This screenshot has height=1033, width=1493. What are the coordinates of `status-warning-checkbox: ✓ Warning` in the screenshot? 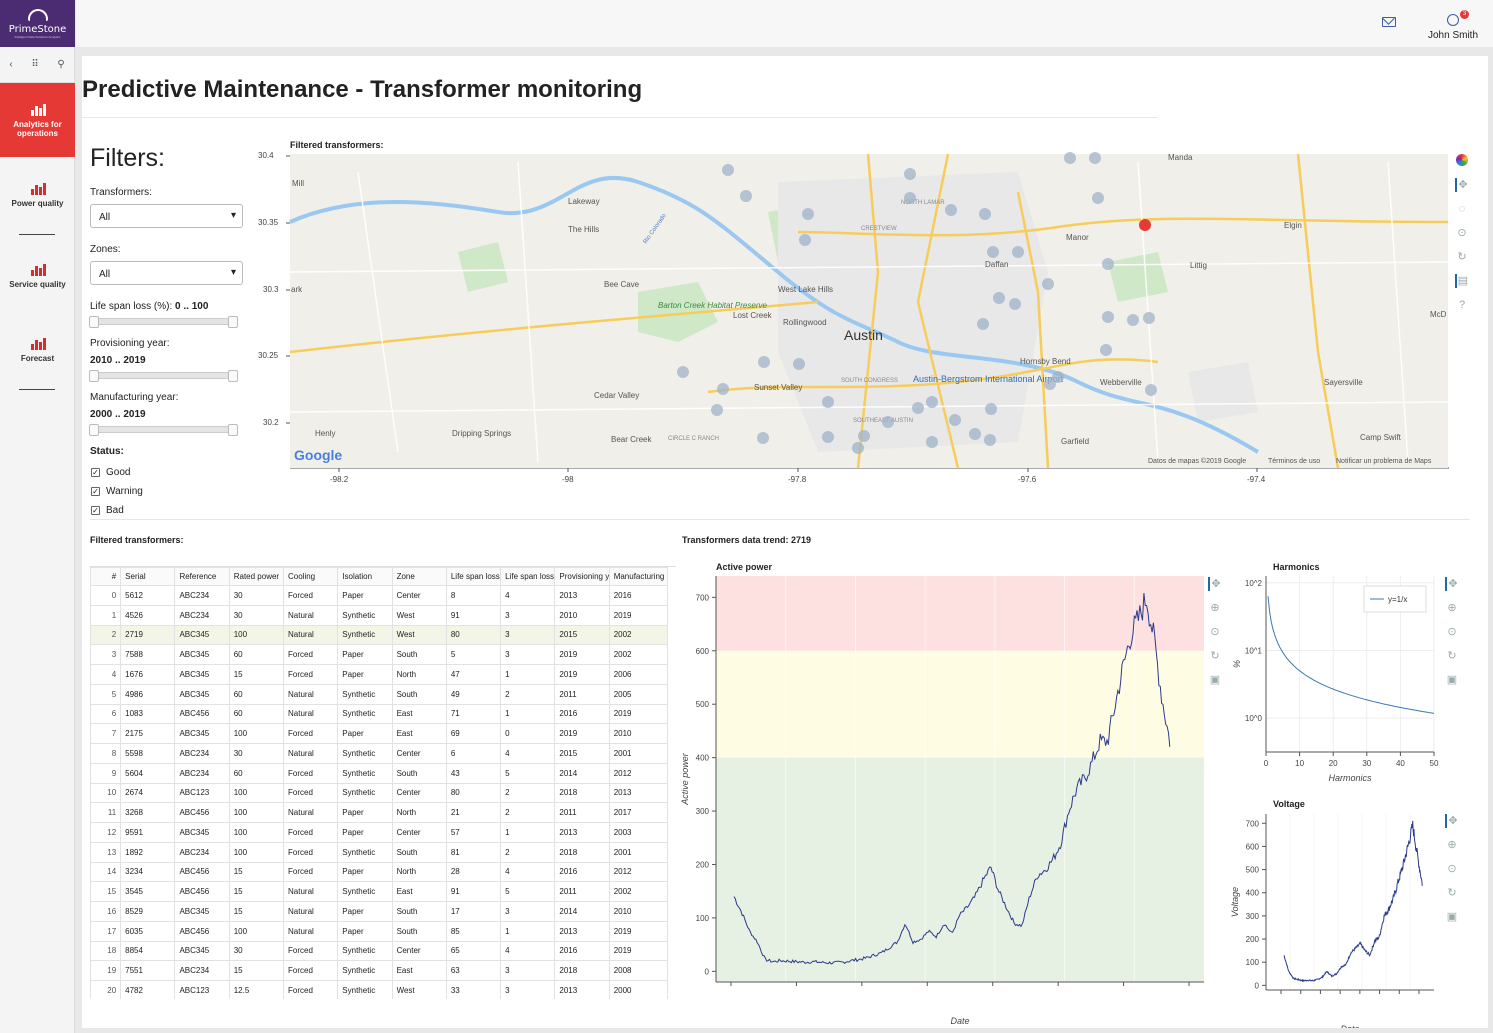 It's located at (170, 491).